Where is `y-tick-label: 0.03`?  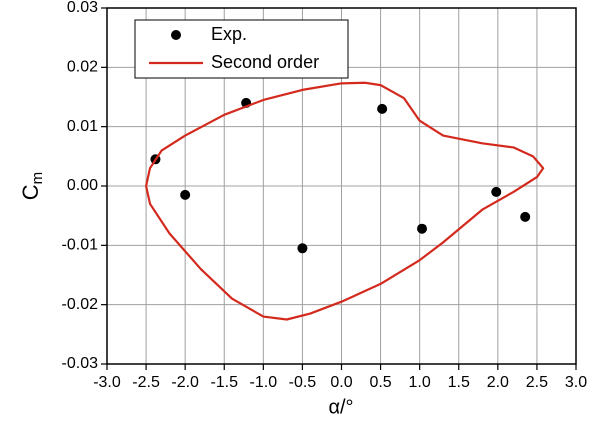
y-tick-label: 0.03 is located at coordinates (82, 8).